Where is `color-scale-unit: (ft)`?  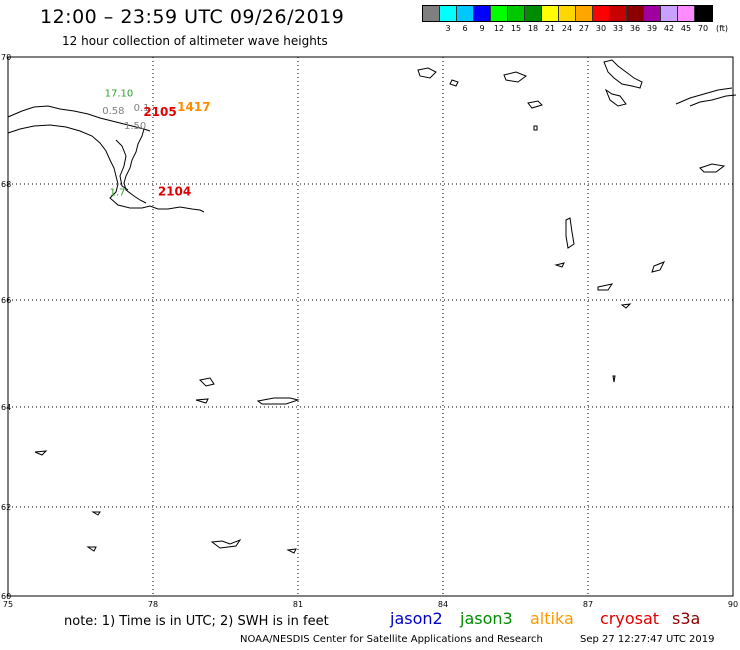 color-scale-unit: (ft) is located at coordinates (722, 28).